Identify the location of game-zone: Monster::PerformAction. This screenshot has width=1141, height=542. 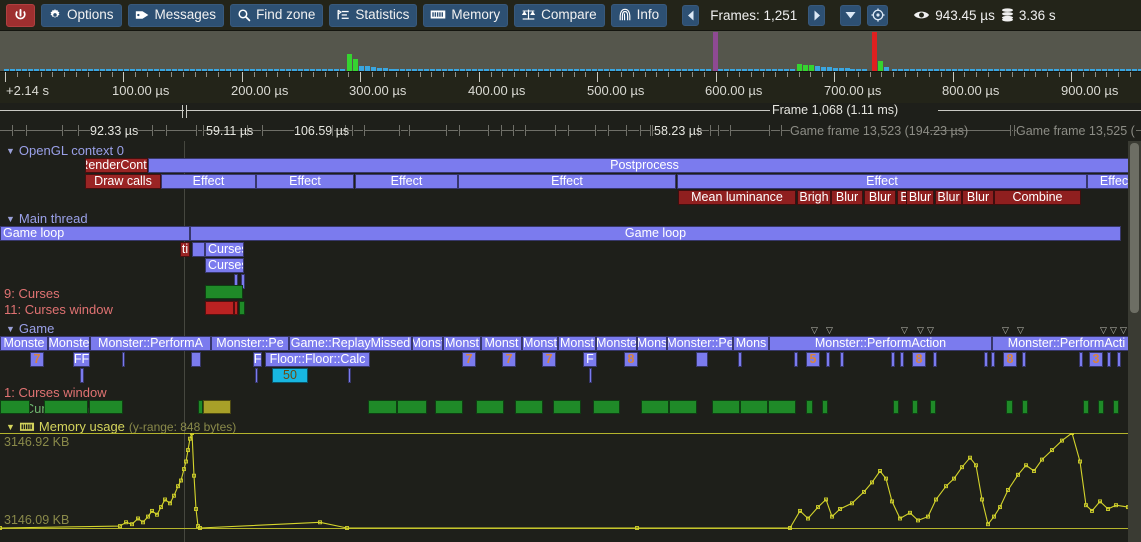
(880, 343).